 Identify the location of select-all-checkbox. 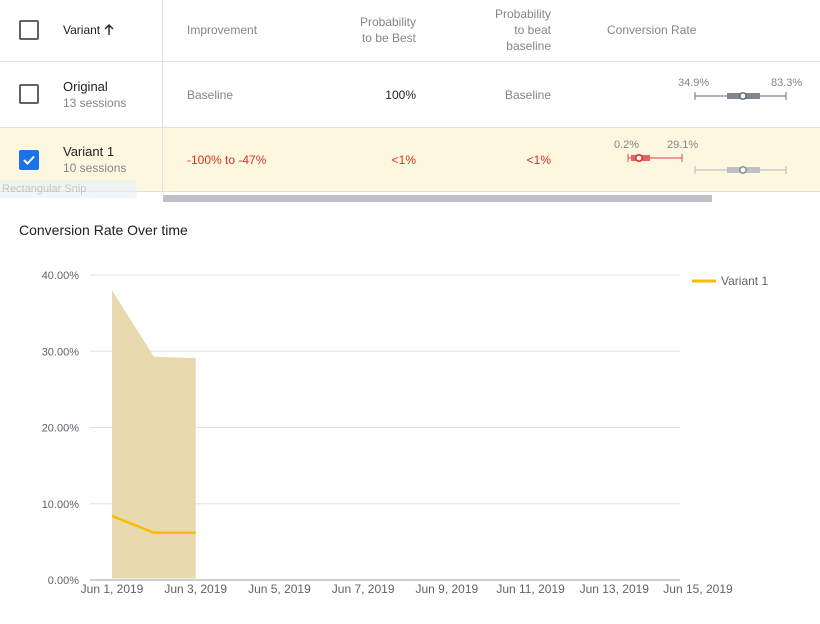
(29, 30).